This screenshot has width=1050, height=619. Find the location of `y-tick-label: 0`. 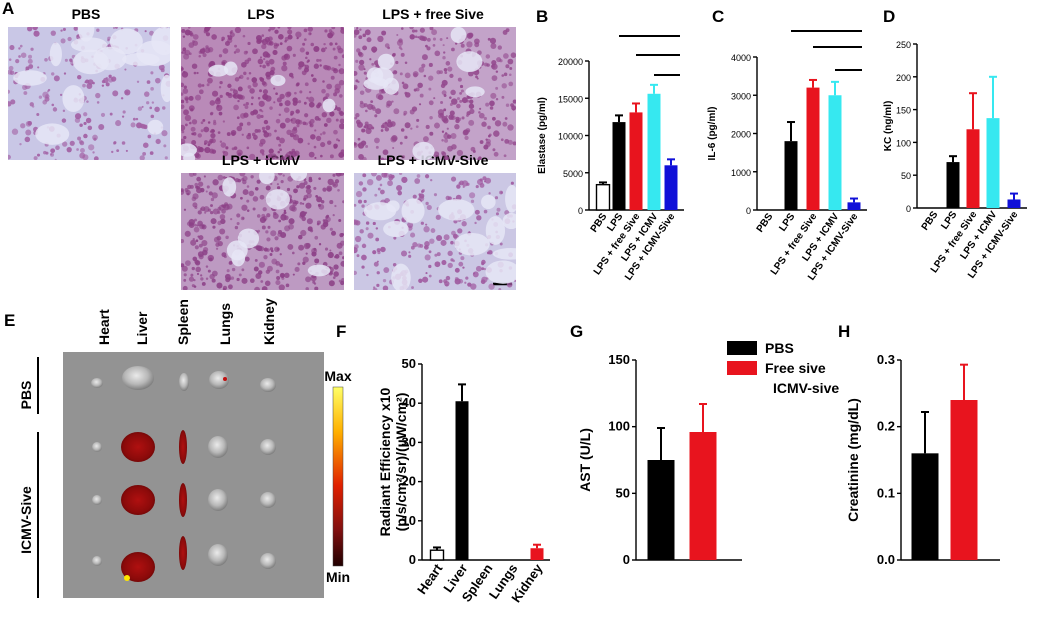

y-tick-label: 0 is located at coordinates (748, 211).